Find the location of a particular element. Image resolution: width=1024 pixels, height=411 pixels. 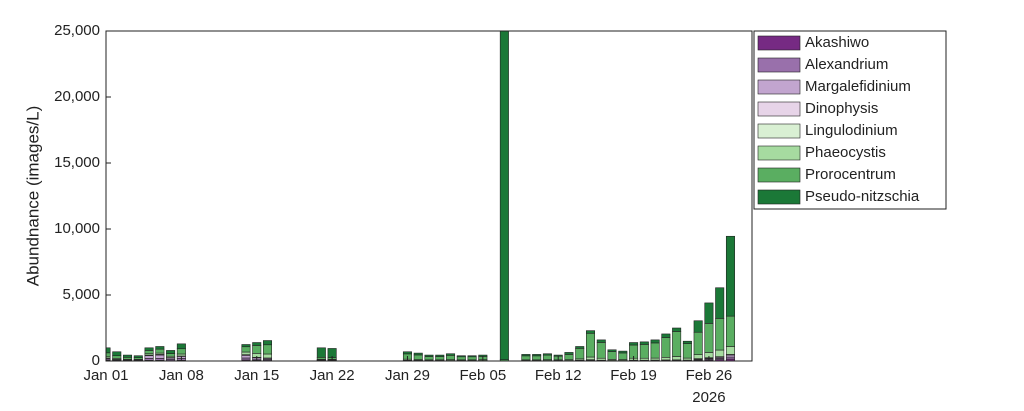

x-tick-label: Feb 19 is located at coordinates (633, 375).